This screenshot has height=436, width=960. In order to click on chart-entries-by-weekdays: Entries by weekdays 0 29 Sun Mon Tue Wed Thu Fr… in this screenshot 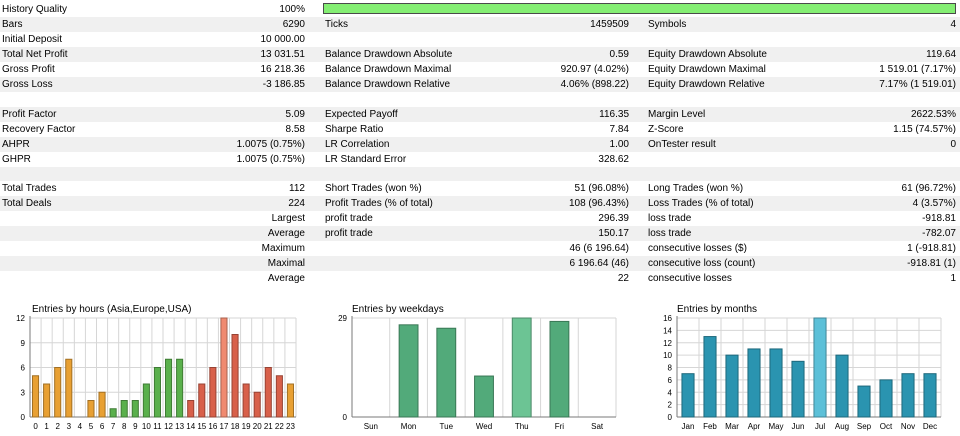, I will do `click(470, 368)`.